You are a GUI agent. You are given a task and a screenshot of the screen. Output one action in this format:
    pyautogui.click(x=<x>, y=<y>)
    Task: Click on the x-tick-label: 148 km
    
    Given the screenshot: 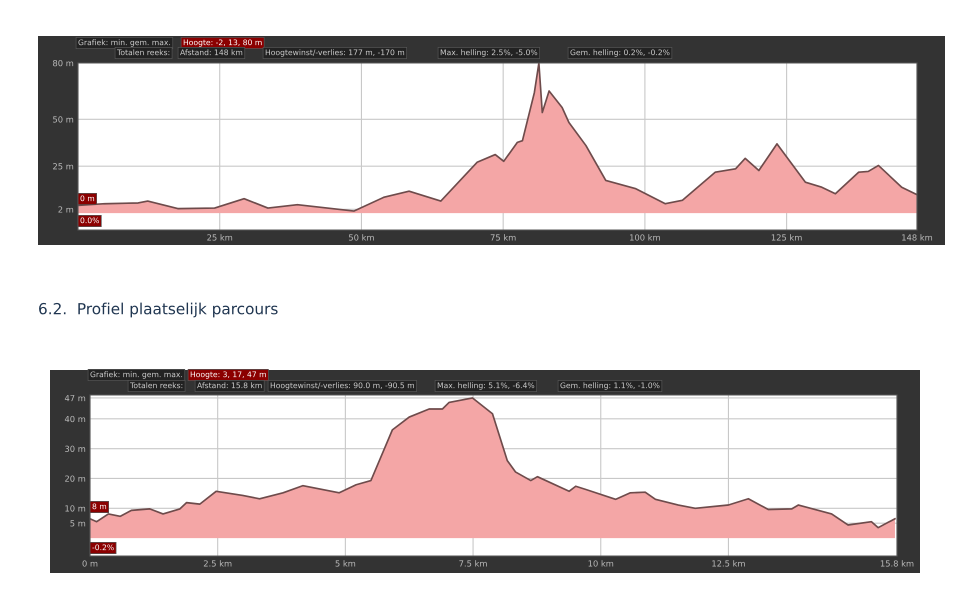 What is the action you would take?
    pyautogui.click(x=917, y=237)
    